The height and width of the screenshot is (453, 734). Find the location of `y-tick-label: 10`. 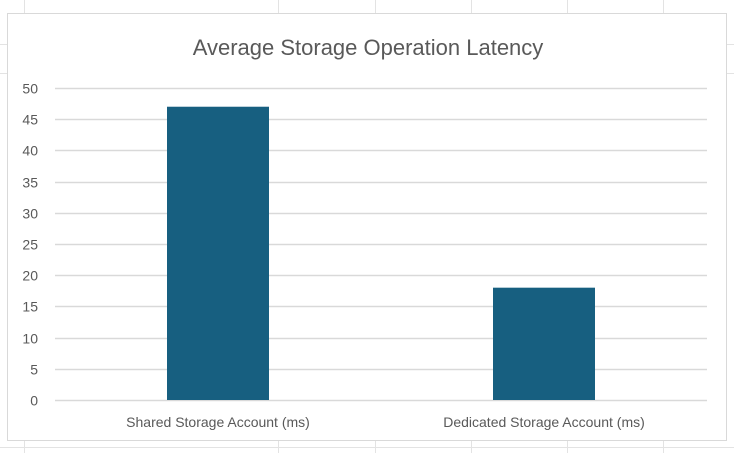

y-tick-label: 10 is located at coordinates (30, 339).